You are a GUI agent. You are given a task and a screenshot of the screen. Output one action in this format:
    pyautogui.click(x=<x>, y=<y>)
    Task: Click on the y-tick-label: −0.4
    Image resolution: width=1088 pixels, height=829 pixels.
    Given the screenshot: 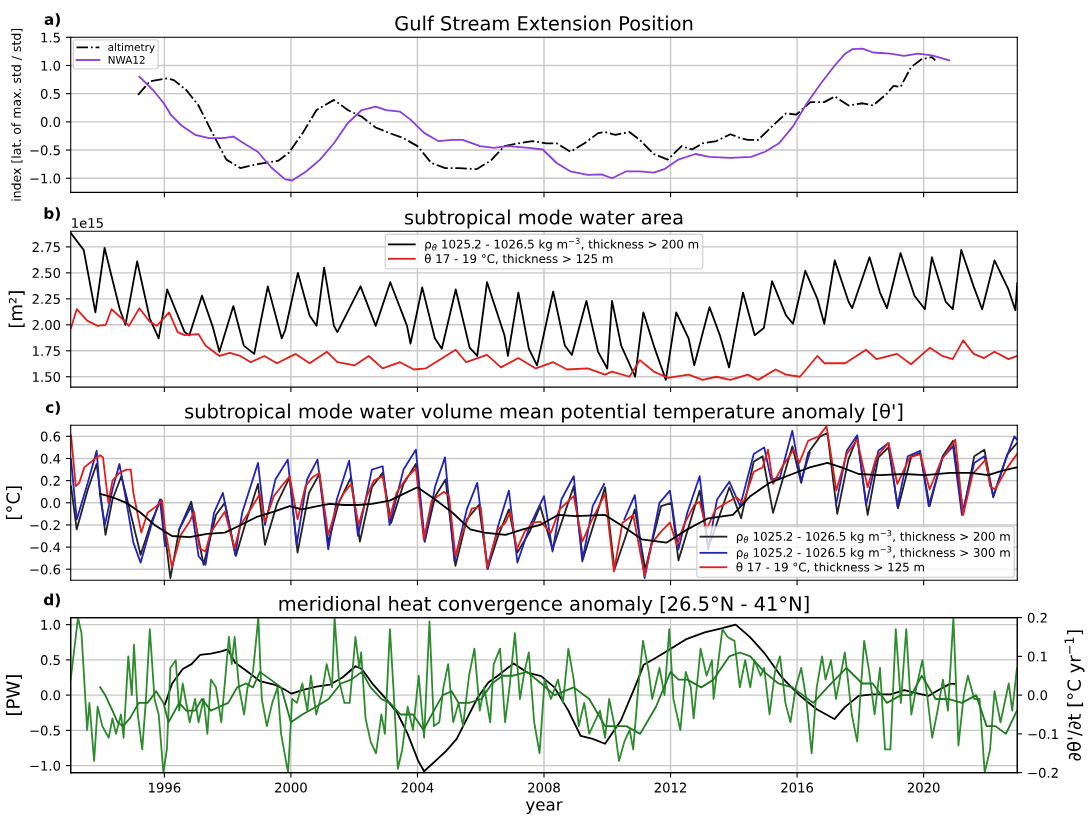 What is the action you would take?
    pyautogui.click(x=45, y=547)
    